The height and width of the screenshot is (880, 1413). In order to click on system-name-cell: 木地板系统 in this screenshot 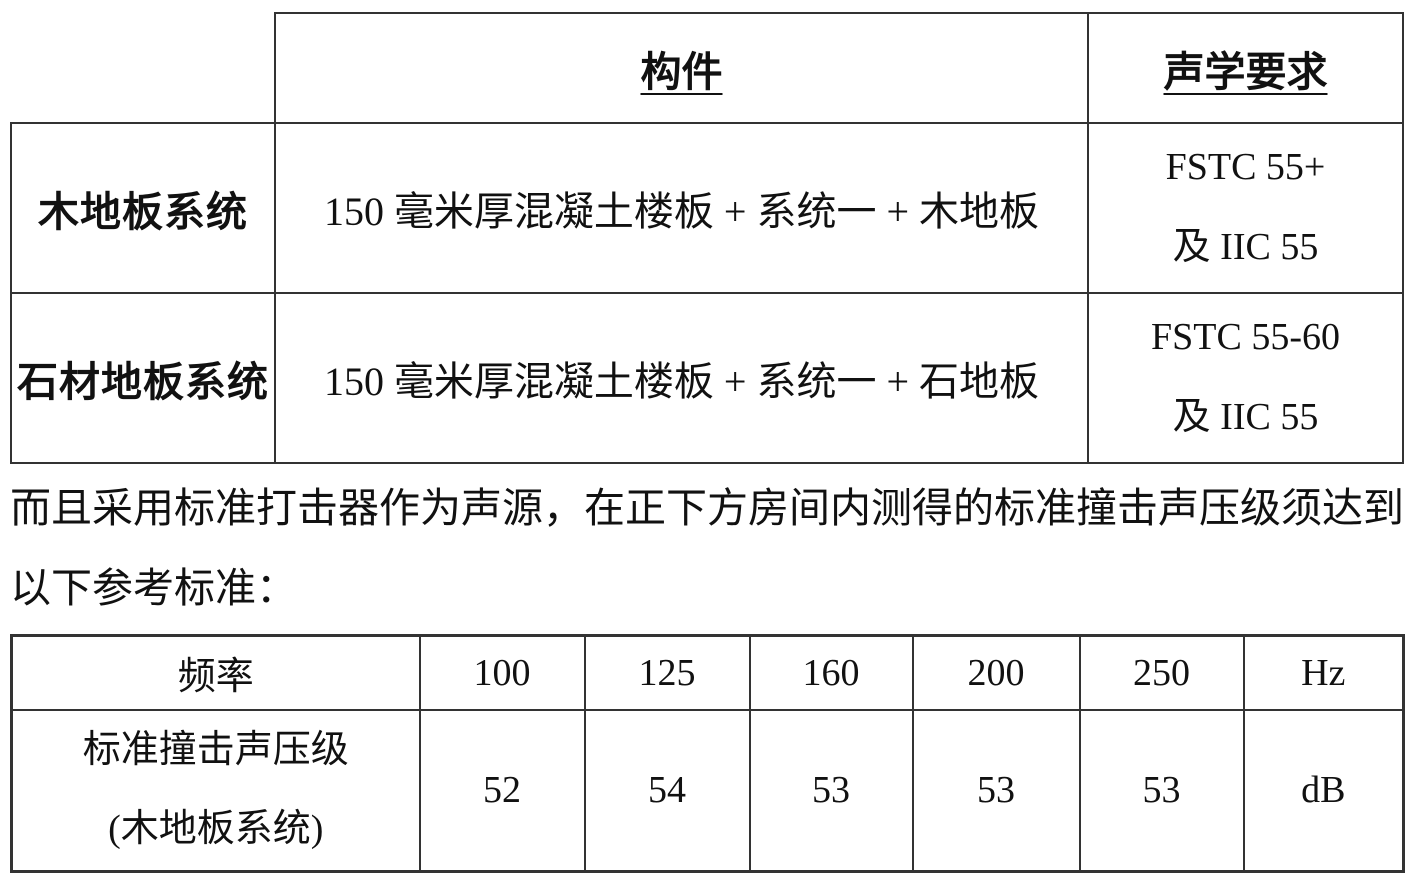, I will do `click(143, 208)`.